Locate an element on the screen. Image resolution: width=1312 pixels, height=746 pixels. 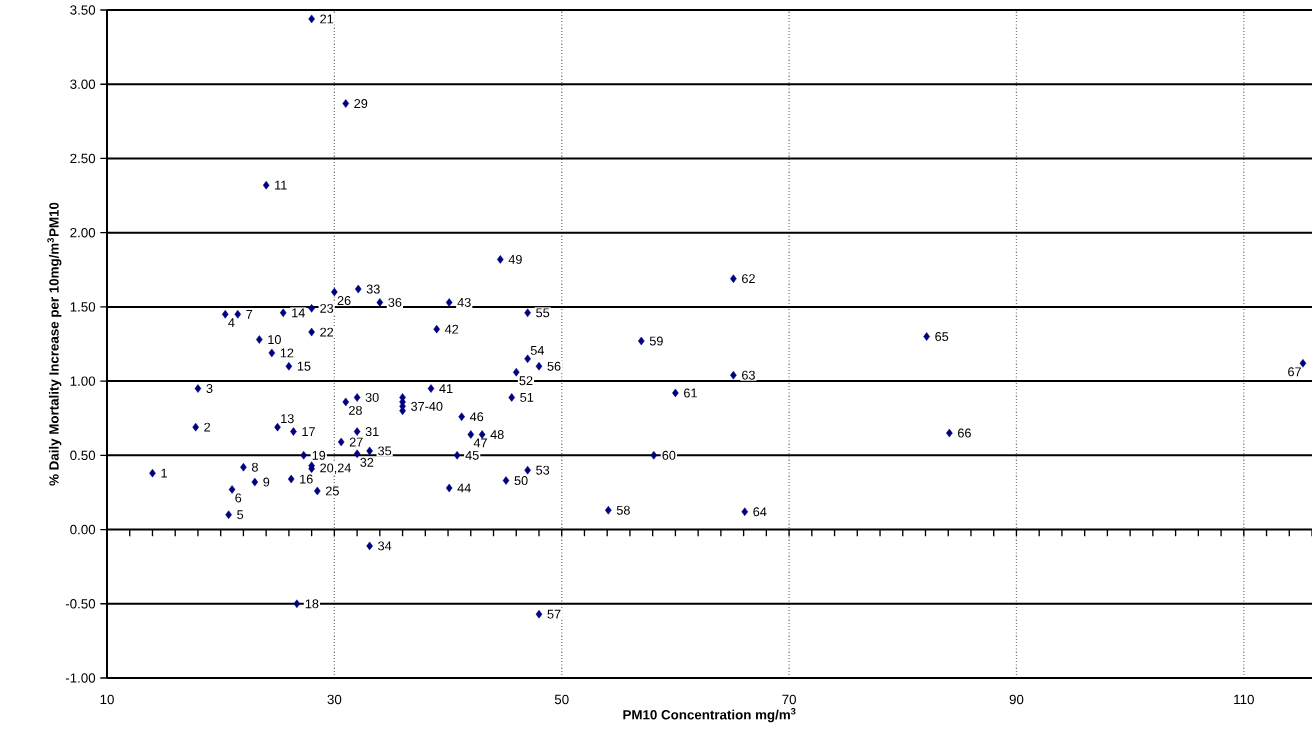
annotation: 8 is located at coordinates (254, 467).